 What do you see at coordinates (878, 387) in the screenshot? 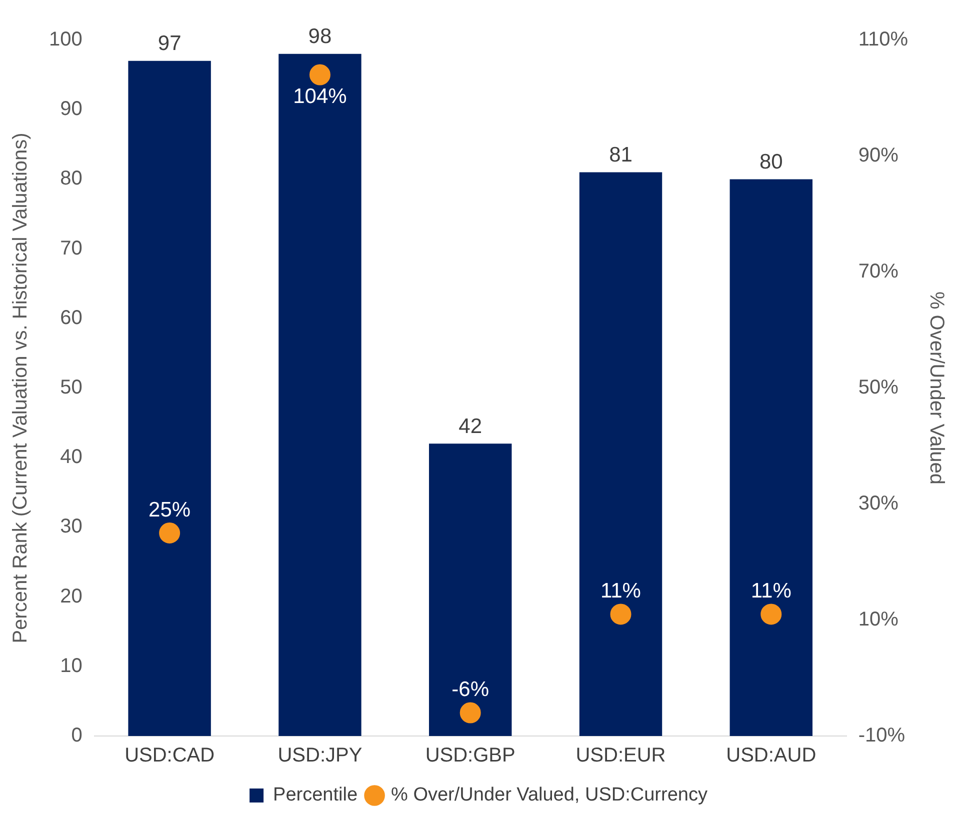
I see `y2-tick-label: 50%` at bounding box center [878, 387].